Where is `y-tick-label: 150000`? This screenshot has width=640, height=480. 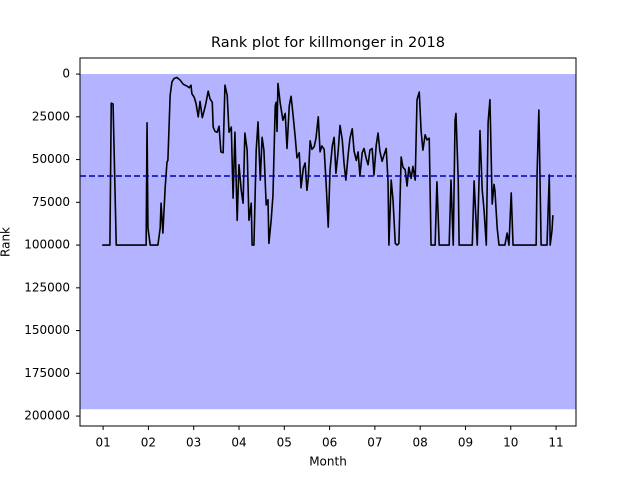
y-tick-label: 150000 is located at coordinates (47, 330).